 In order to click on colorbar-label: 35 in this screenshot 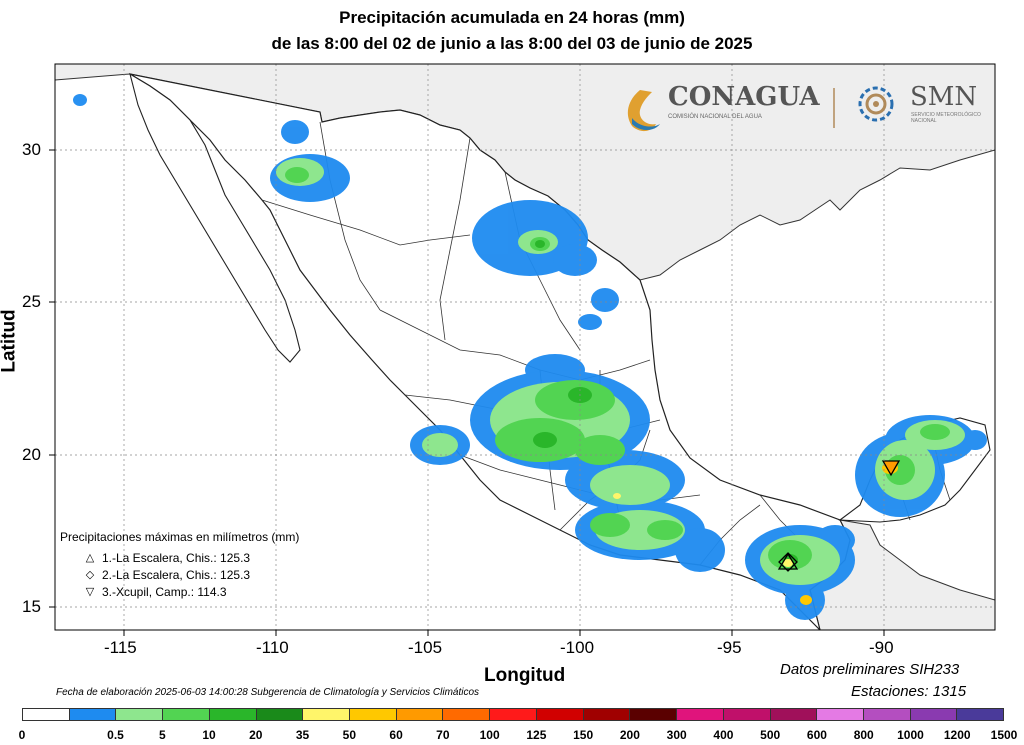, I will do `click(302, 735)`.